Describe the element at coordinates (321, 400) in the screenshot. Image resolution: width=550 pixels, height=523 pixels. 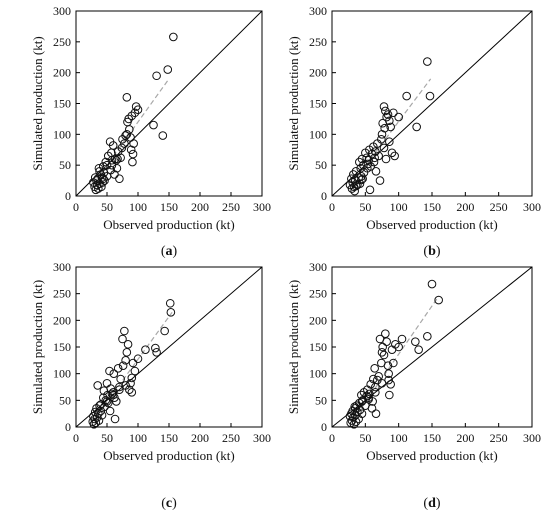
I see `y-tick-label: 50` at that location.